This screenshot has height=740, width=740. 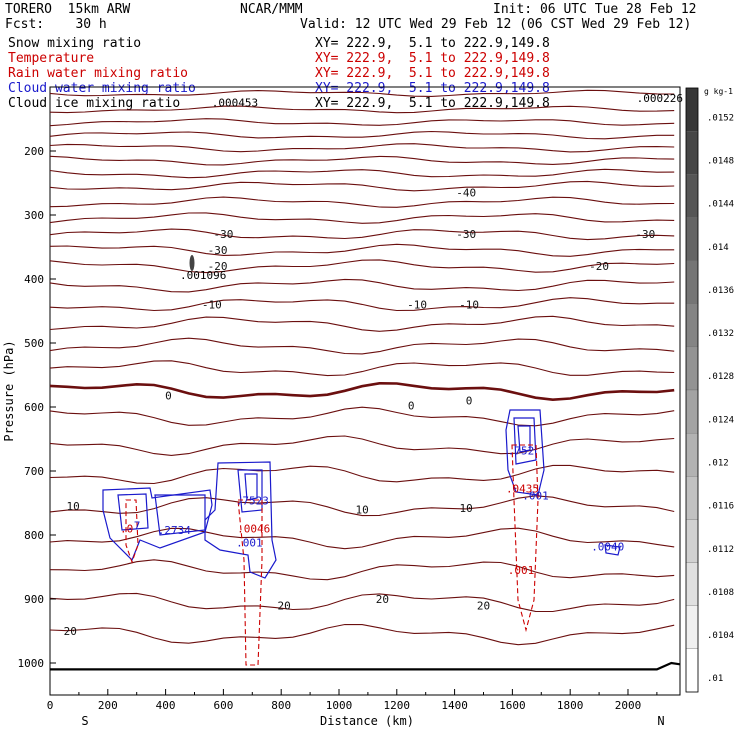 What do you see at coordinates (68, 9) in the screenshot?
I see `model-title: TORERO 15km ARW` at bounding box center [68, 9].